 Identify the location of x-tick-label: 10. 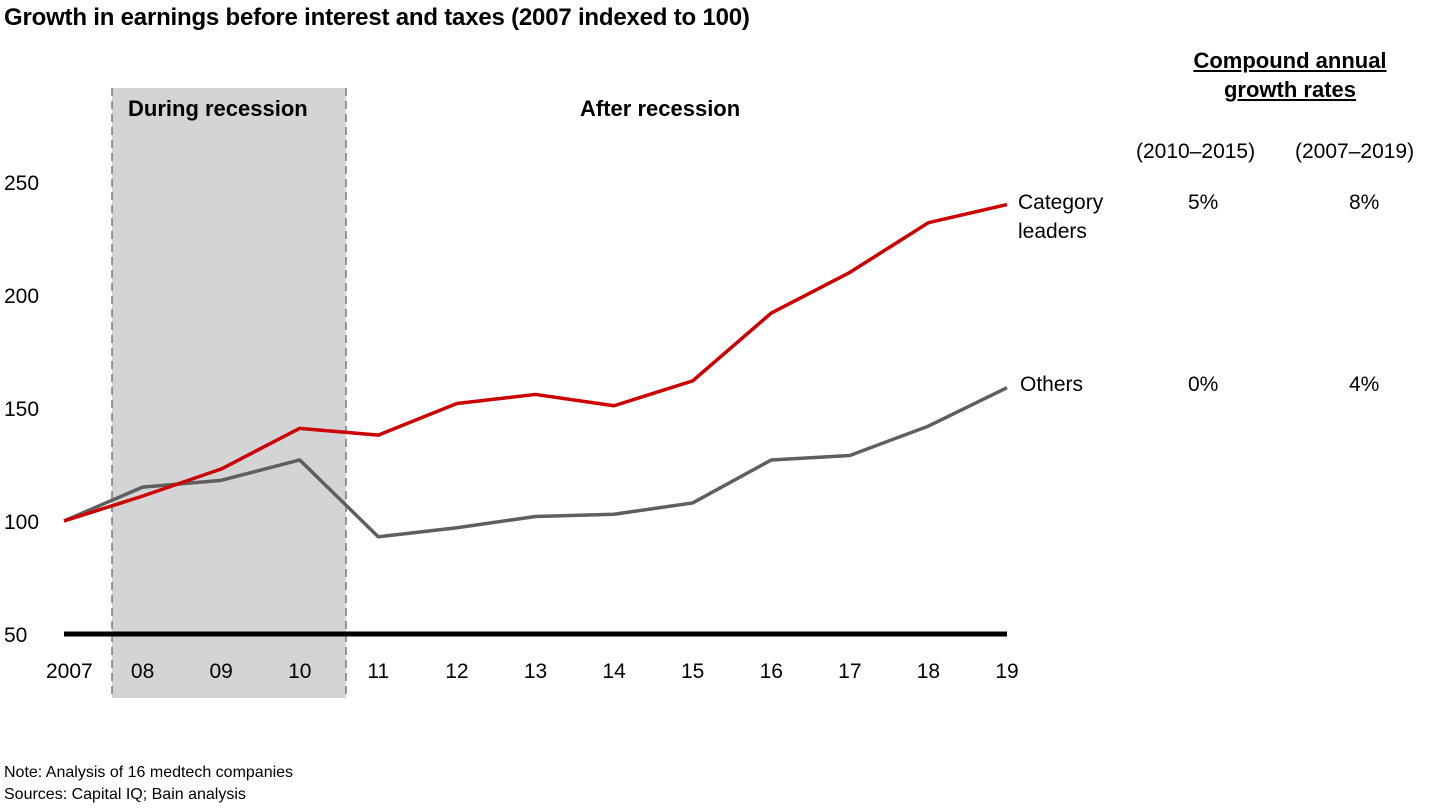
(299, 671).